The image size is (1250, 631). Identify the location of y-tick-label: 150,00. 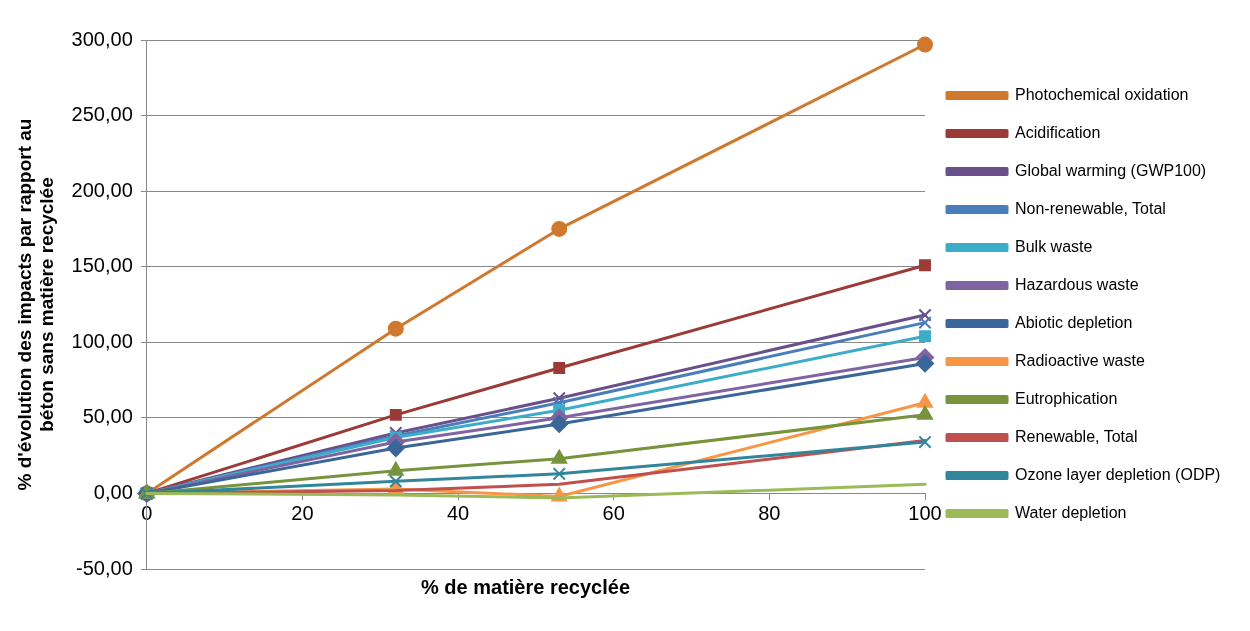
(102, 265).